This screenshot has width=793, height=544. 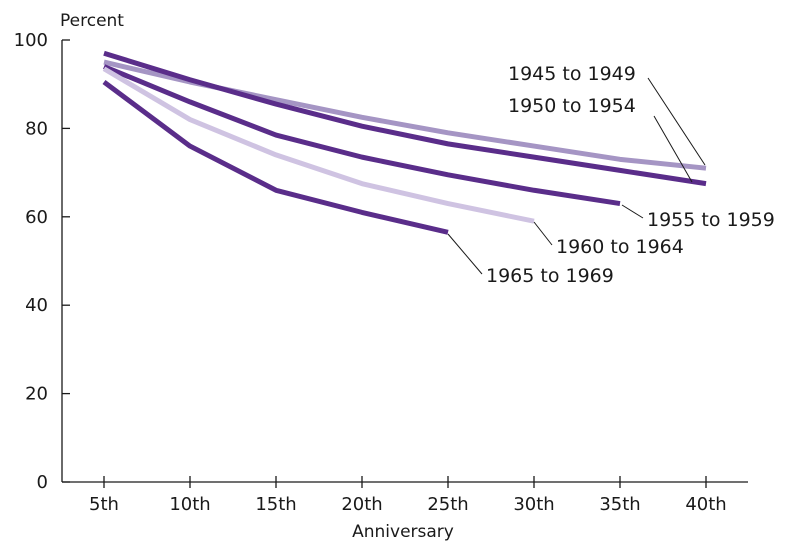 I want to click on y-tick-label: 0, so click(x=42, y=482).